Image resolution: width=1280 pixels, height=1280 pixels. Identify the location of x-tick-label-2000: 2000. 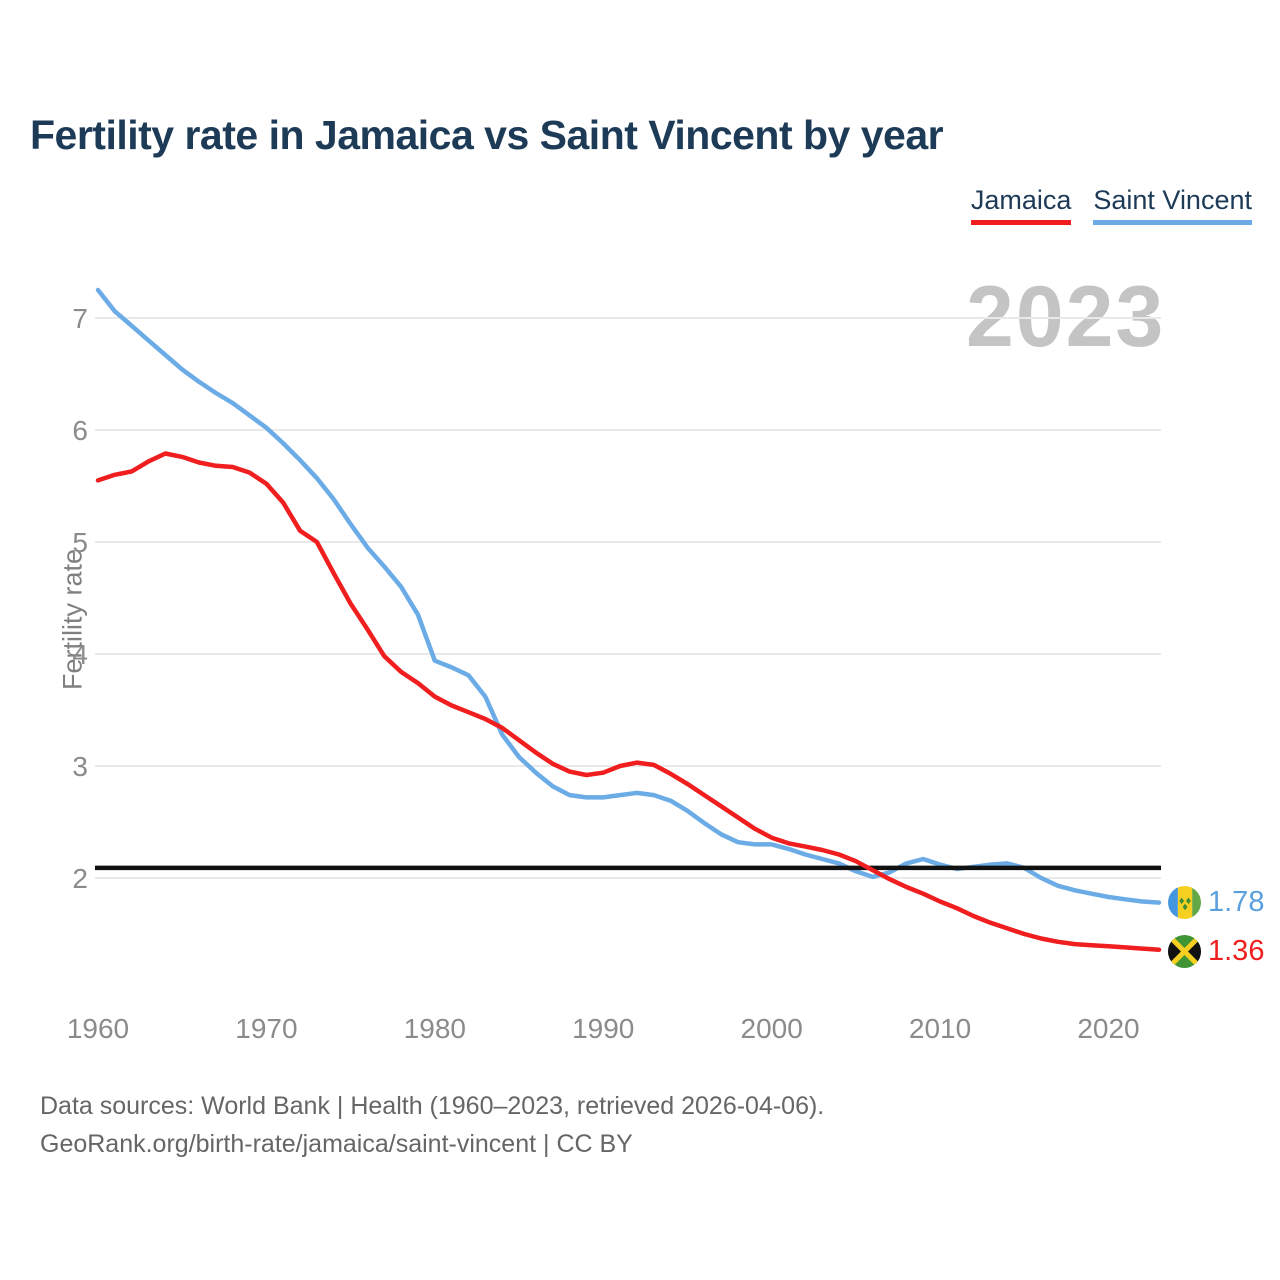
(772, 1028).